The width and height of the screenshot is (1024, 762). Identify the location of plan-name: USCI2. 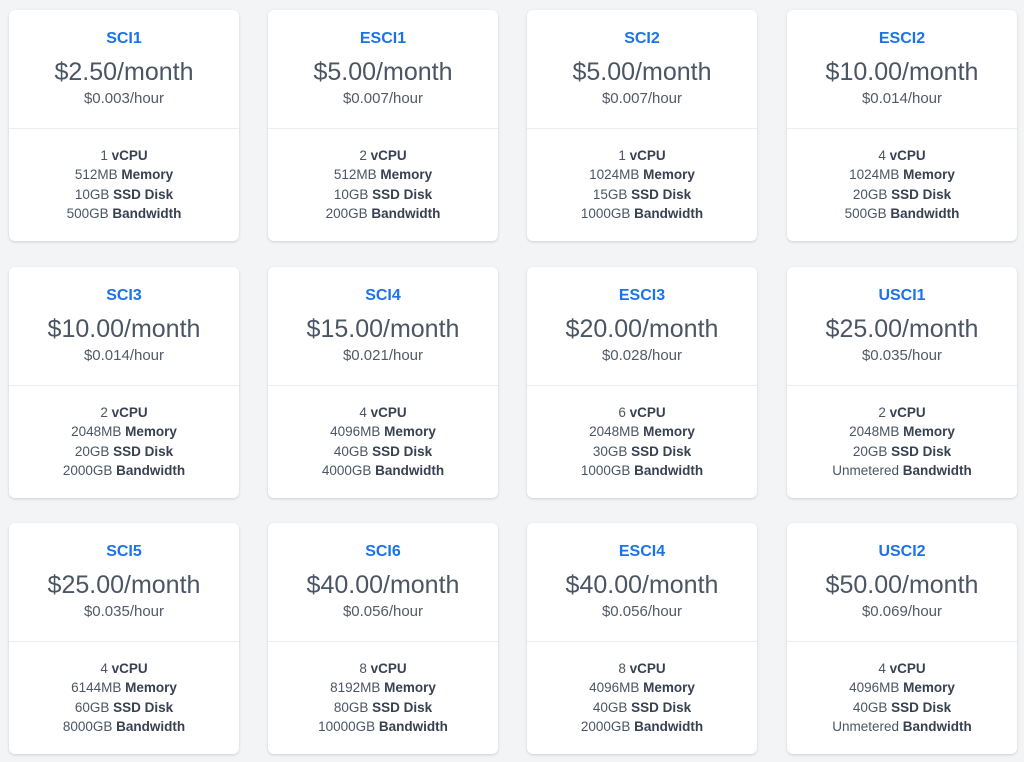
(902, 551).